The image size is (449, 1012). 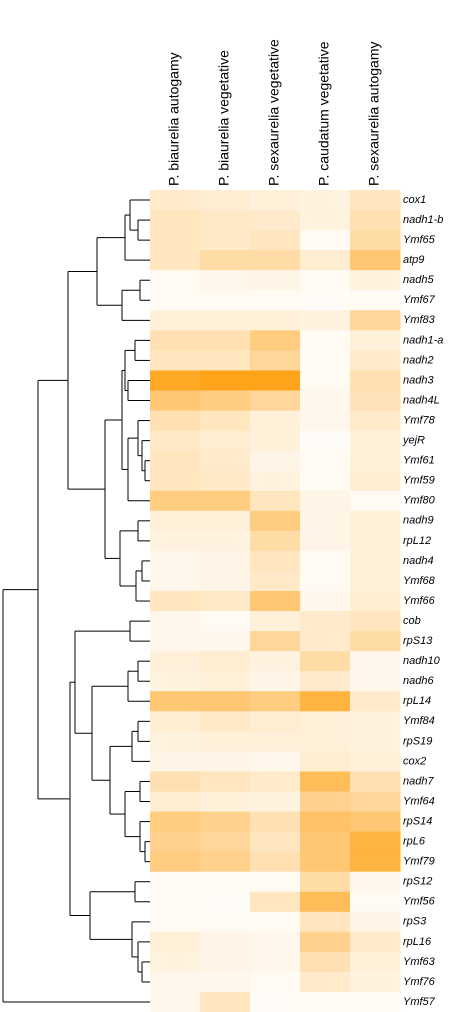 What do you see at coordinates (412, 621) in the screenshot?
I see `row-label: cob` at bounding box center [412, 621].